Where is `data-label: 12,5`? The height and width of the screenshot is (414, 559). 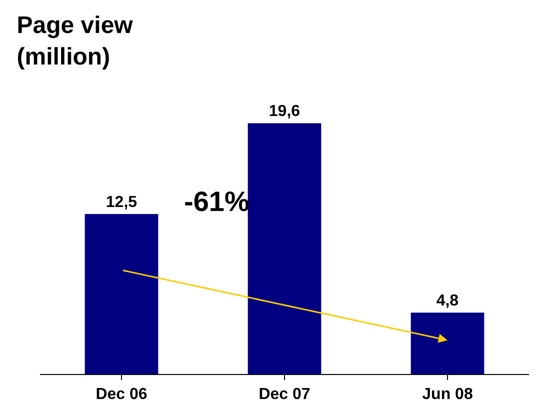
data-label: 12,5 is located at coordinates (122, 203).